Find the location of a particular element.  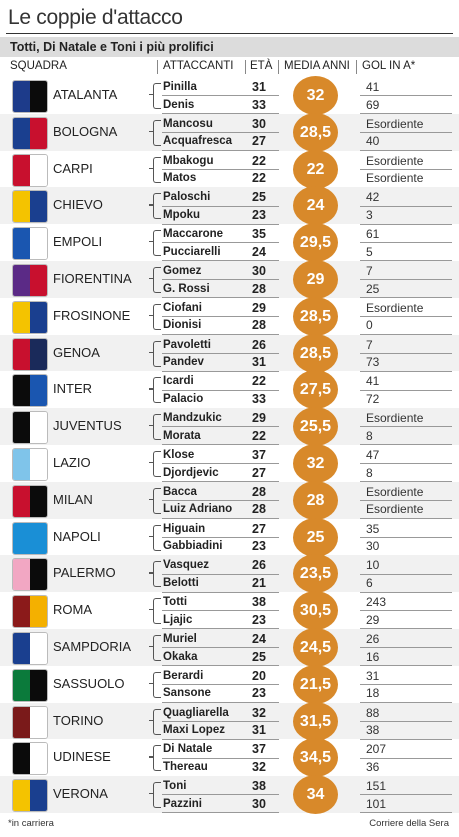

player-goals: 5 is located at coordinates (369, 251).